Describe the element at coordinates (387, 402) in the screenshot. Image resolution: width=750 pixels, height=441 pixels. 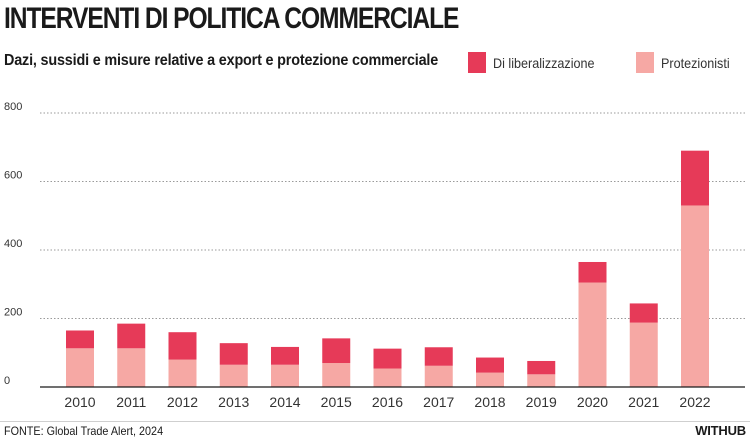
I see `x-tick-label-2016: 2016` at that location.